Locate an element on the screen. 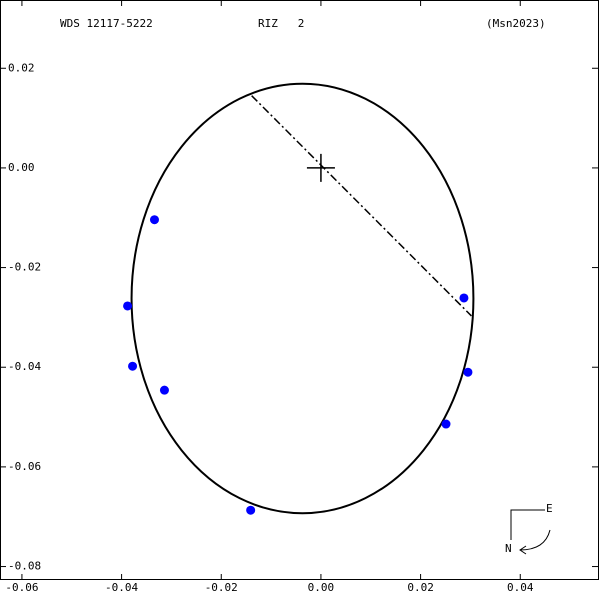 The image size is (600, 600). x-tick-label: -0.04 is located at coordinates (121, 587).